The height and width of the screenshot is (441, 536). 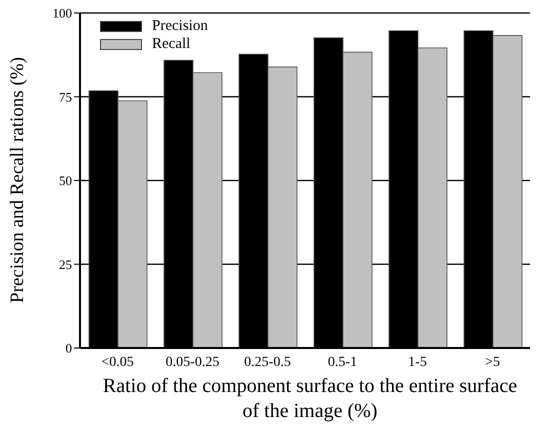 I want to click on y-tick-label: 25, so click(x=65, y=264).